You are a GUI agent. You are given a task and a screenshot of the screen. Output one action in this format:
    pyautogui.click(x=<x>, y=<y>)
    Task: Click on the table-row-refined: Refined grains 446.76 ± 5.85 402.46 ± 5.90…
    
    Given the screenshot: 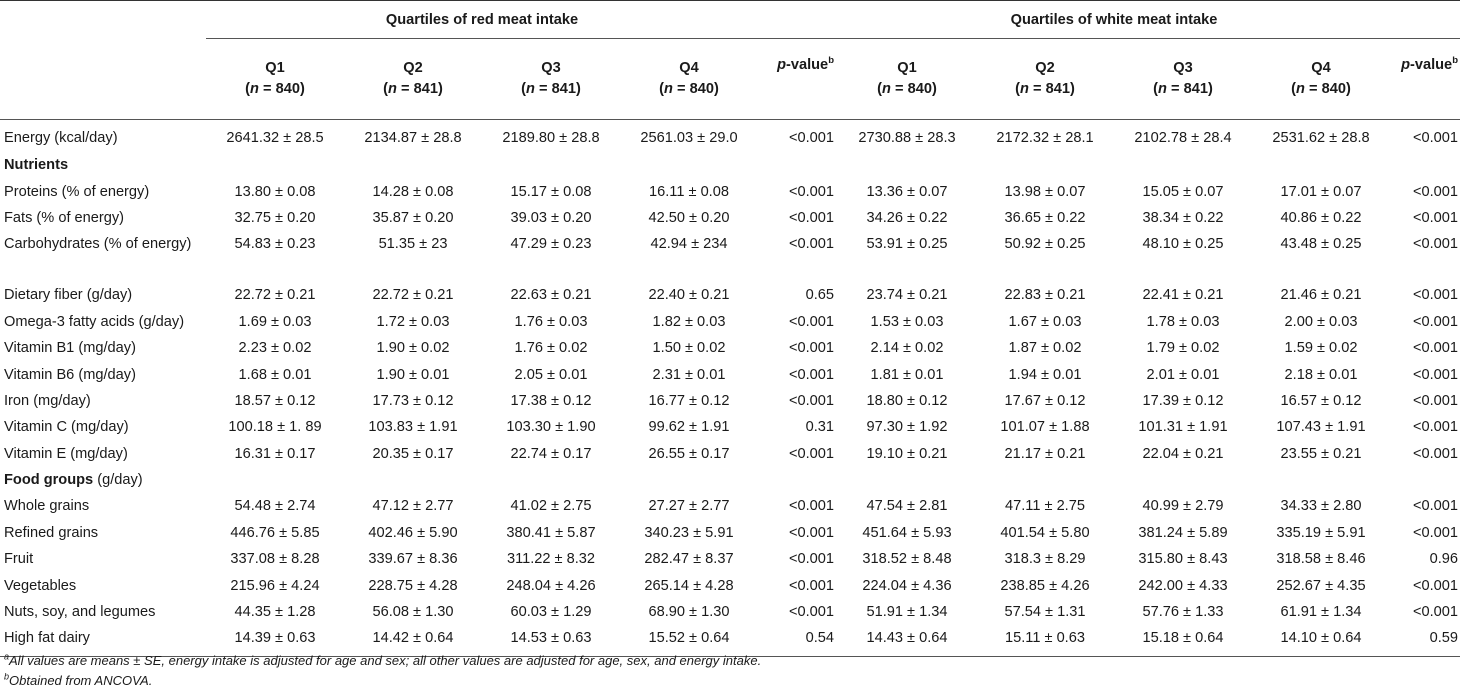 What is the action you would take?
    pyautogui.click(x=730, y=533)
    